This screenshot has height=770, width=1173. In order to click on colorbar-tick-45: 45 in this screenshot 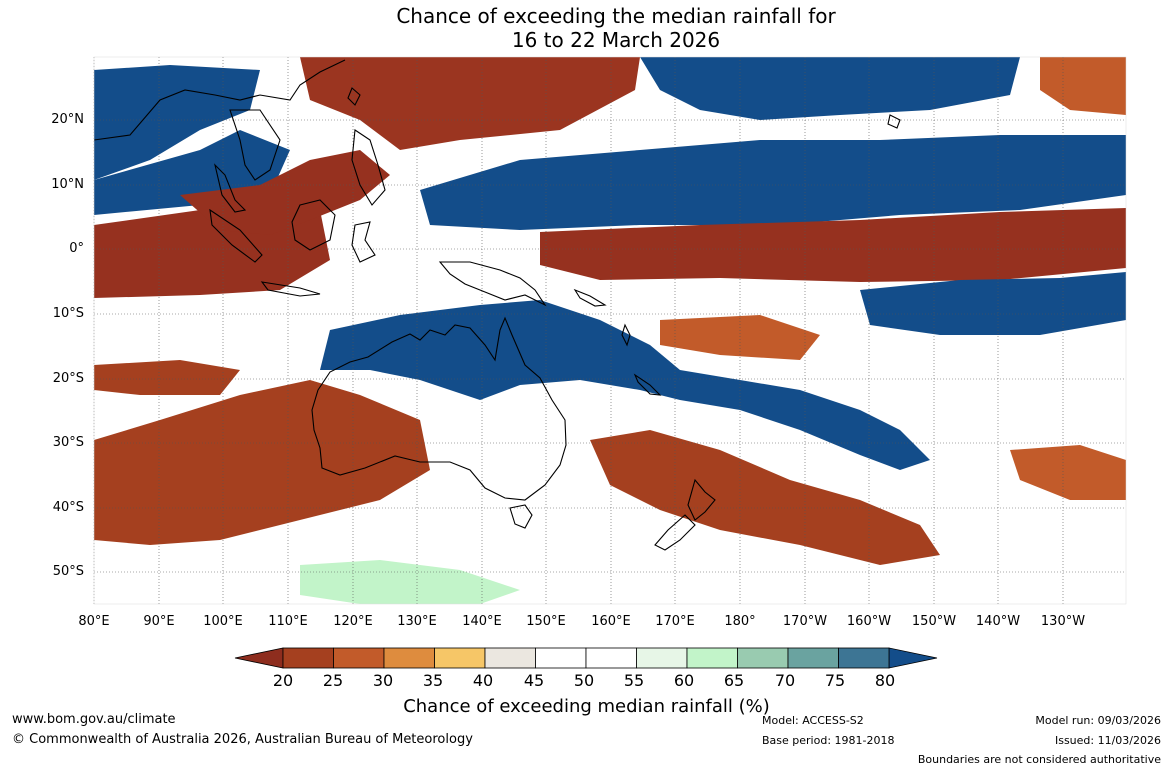, I will do `click(534, 680)`.